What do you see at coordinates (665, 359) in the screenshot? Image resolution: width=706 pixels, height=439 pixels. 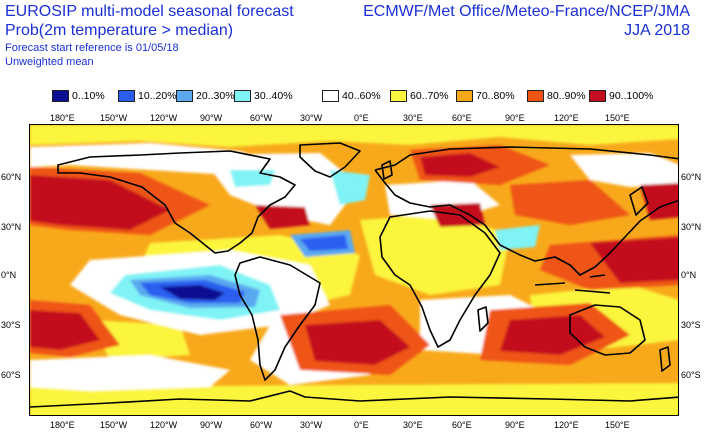 I see `coast-new-zealand` at bounding box center [665, 359].